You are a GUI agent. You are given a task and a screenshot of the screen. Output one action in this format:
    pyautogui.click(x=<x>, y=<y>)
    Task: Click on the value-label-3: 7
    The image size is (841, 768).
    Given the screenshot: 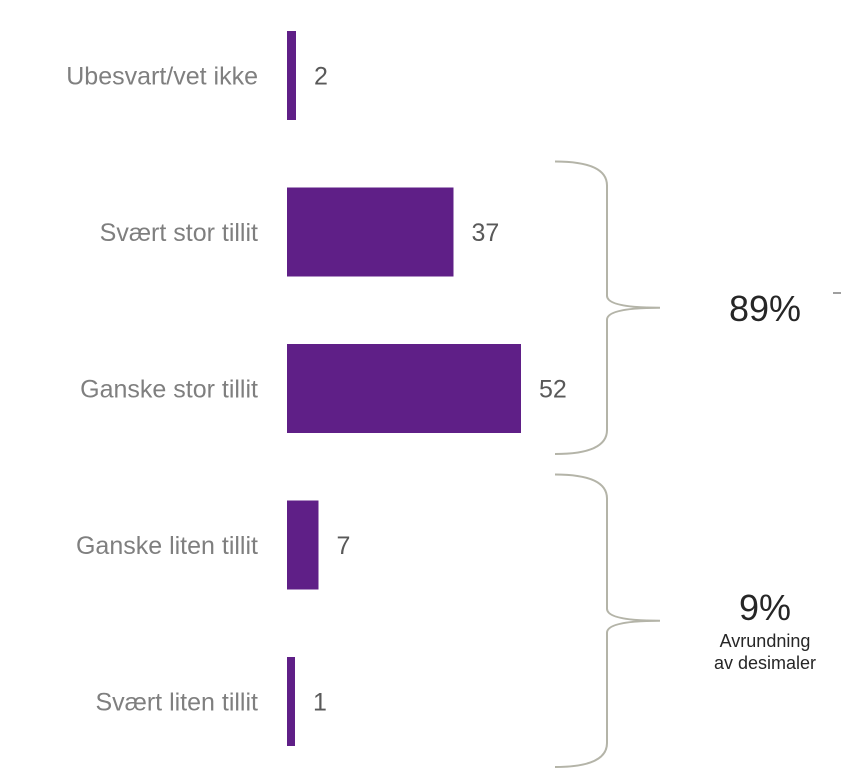 What is the action you would take?
    pyautogui.click(x=344, y=546)
    